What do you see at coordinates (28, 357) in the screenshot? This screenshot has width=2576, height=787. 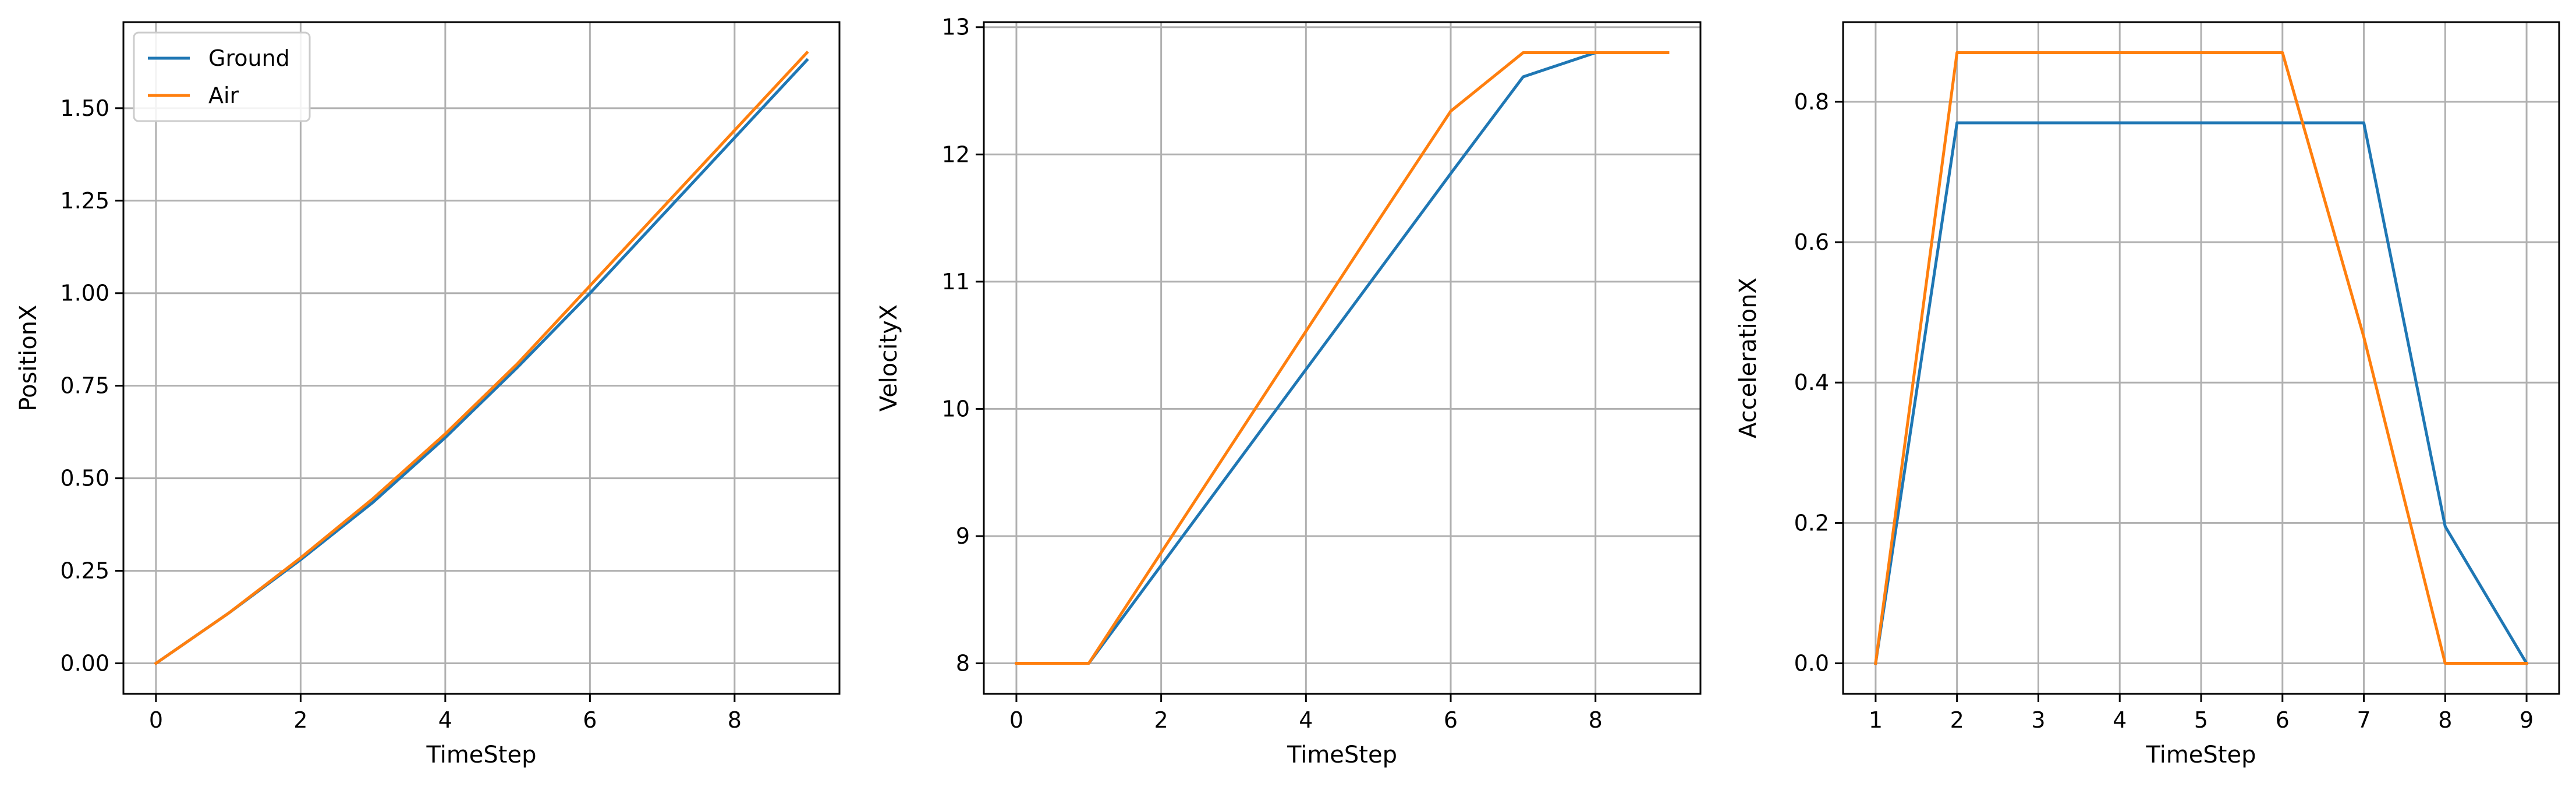 I see `y-axis-label: PositionX` at bounding box center [28, 357].